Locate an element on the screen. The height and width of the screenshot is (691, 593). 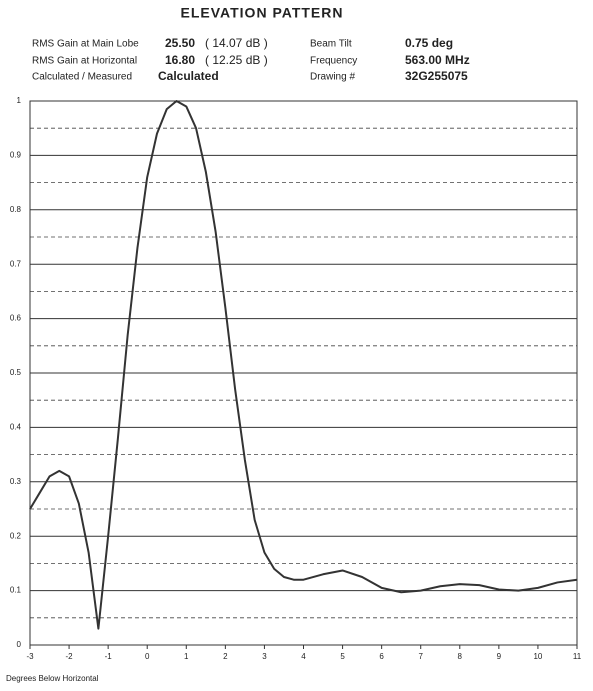
y-tick-label: 1 is located at coordinates (19, 100).